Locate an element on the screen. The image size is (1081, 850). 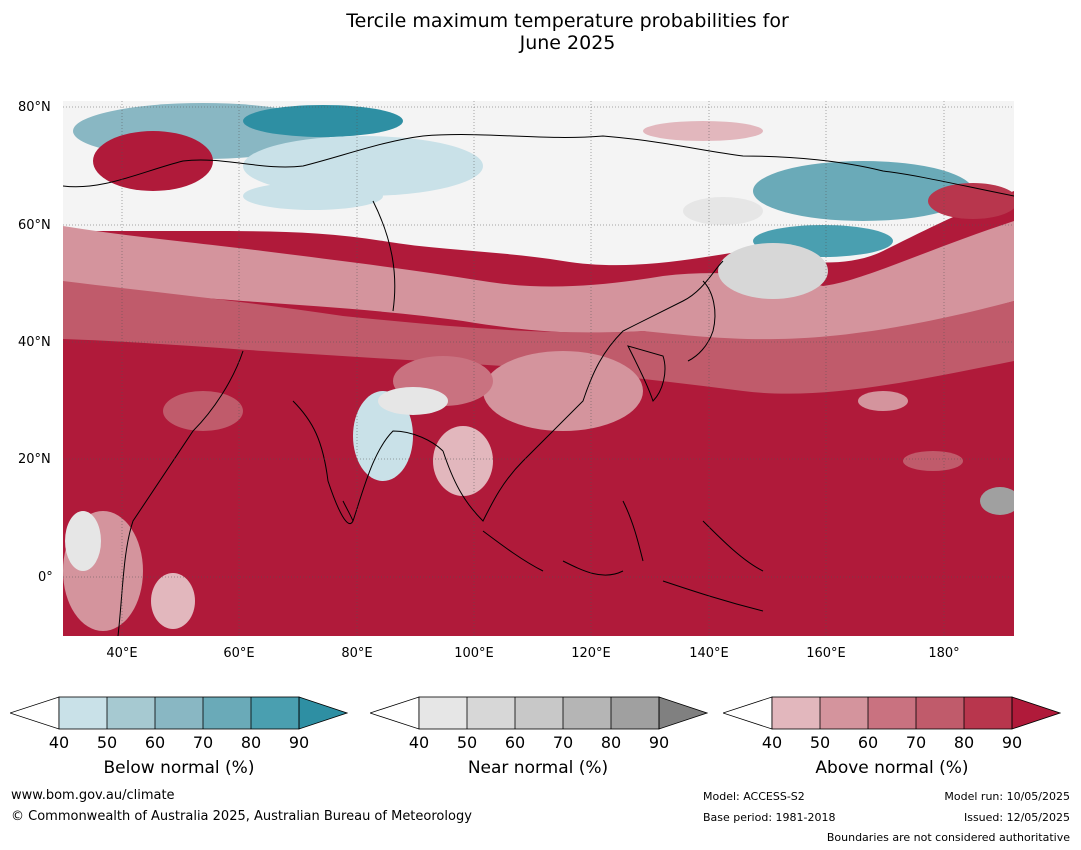
region-below-west-siberia is located at coordinates (313, 196).